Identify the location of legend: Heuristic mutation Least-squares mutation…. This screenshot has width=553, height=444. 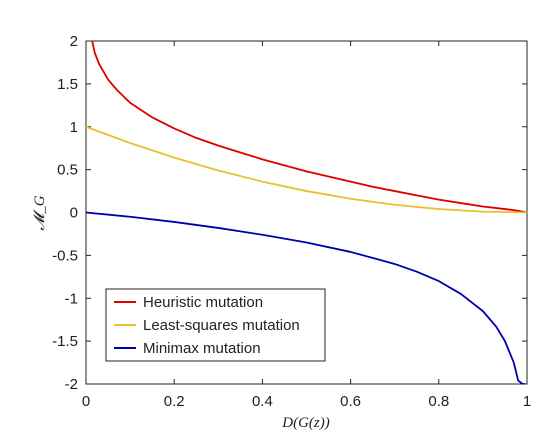
(215, 325).